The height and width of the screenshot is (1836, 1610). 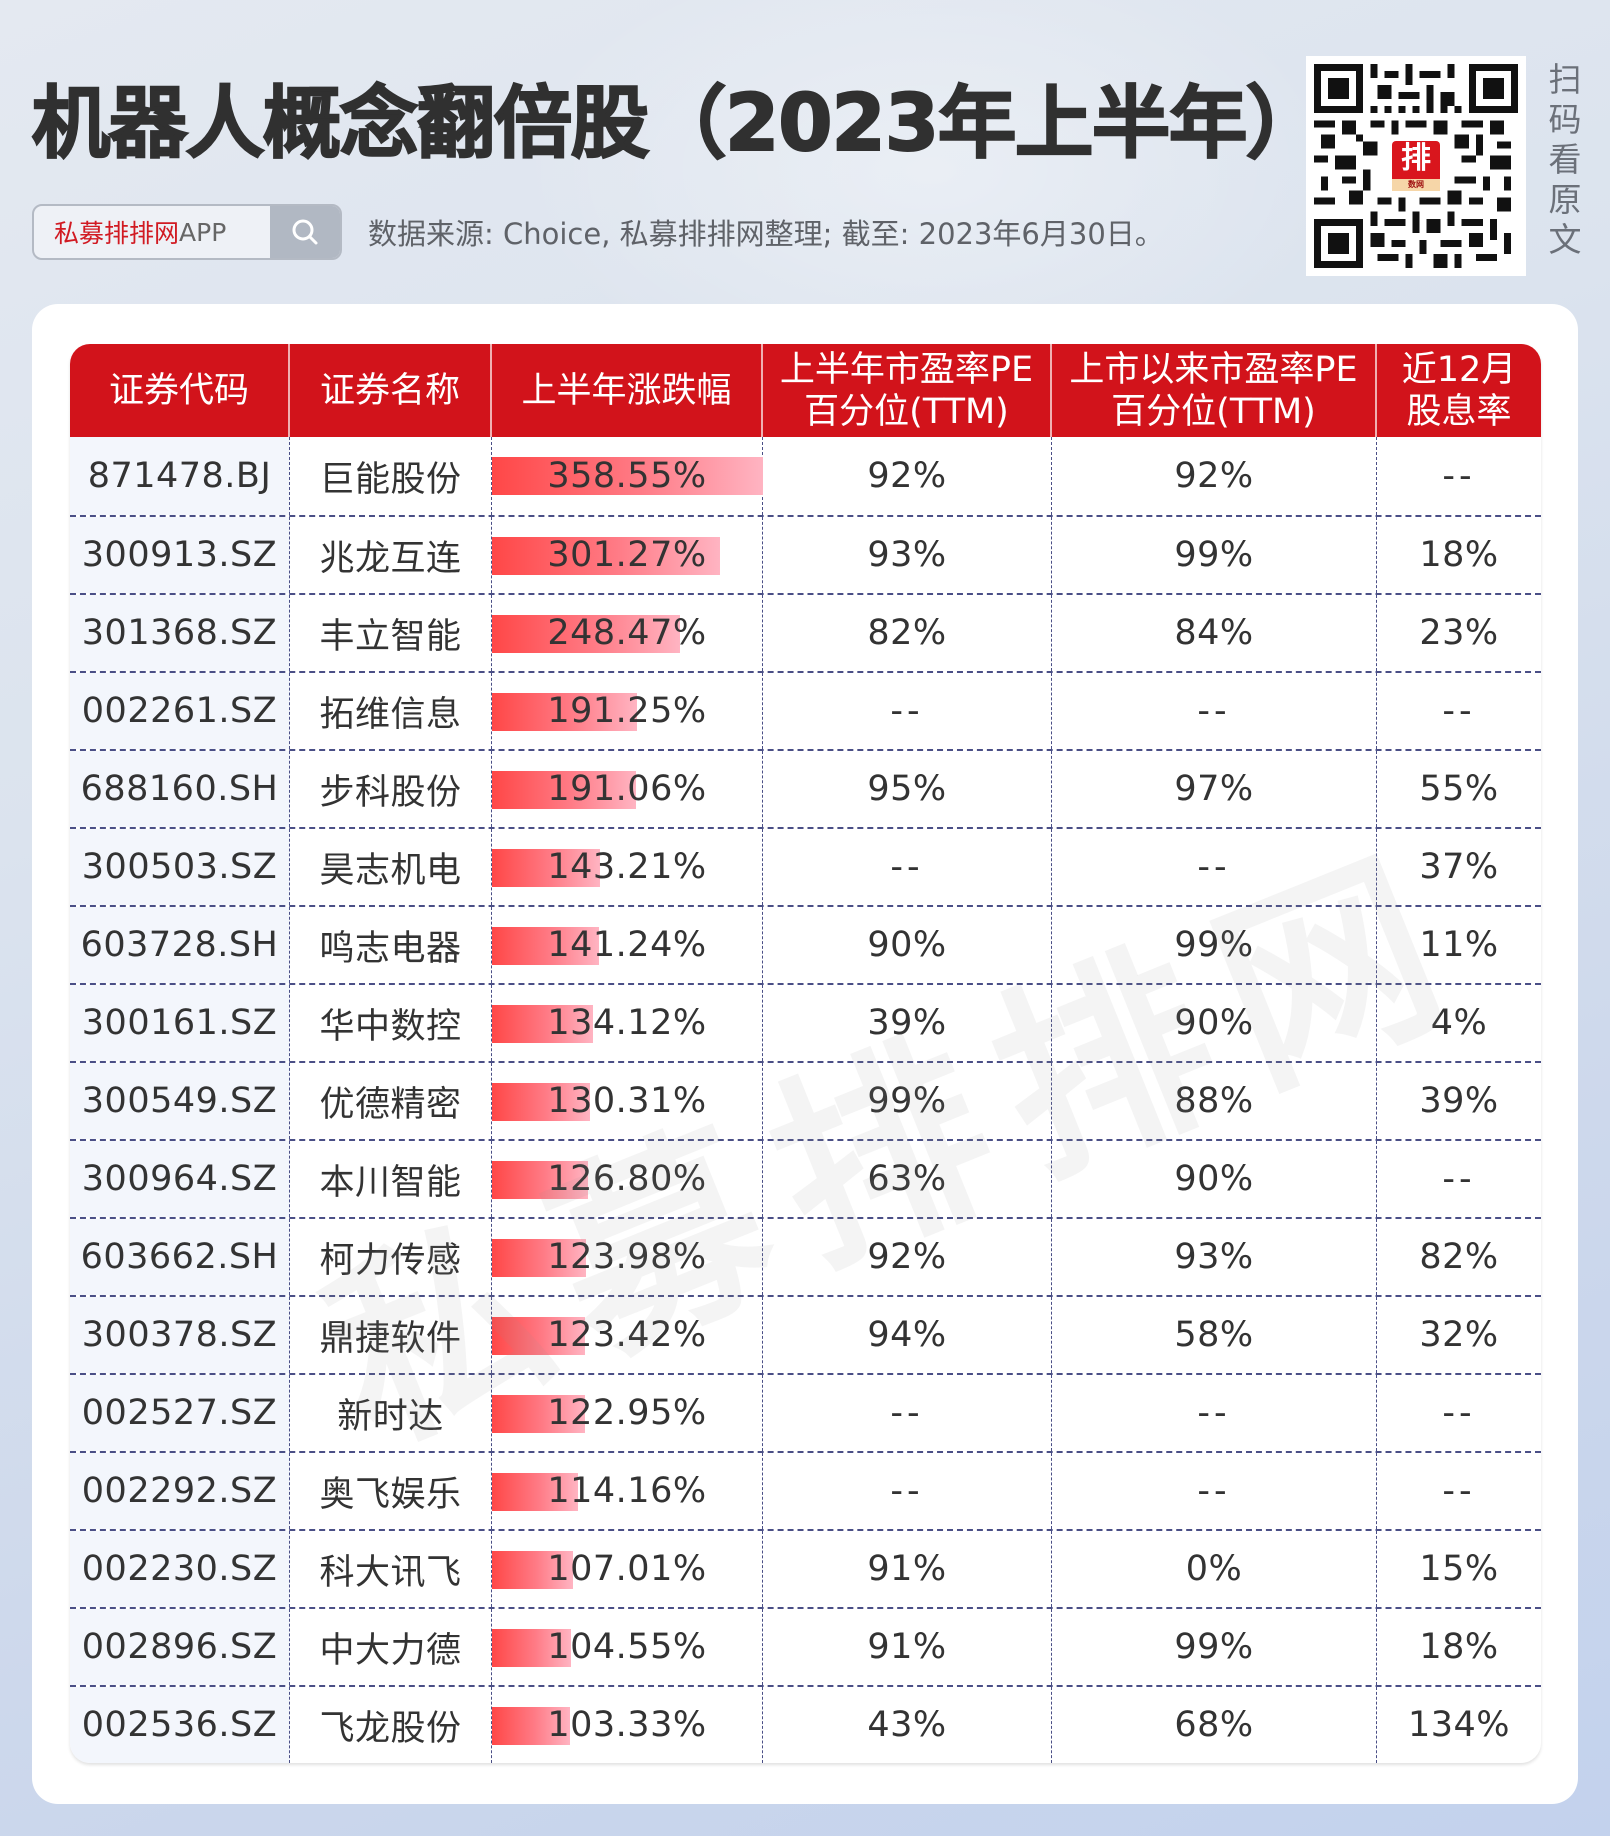 What do you see at coordinates (180, 711) in the screenshot?
I see `cell-code: 002261.SZ` at bounding box center [180, 711].